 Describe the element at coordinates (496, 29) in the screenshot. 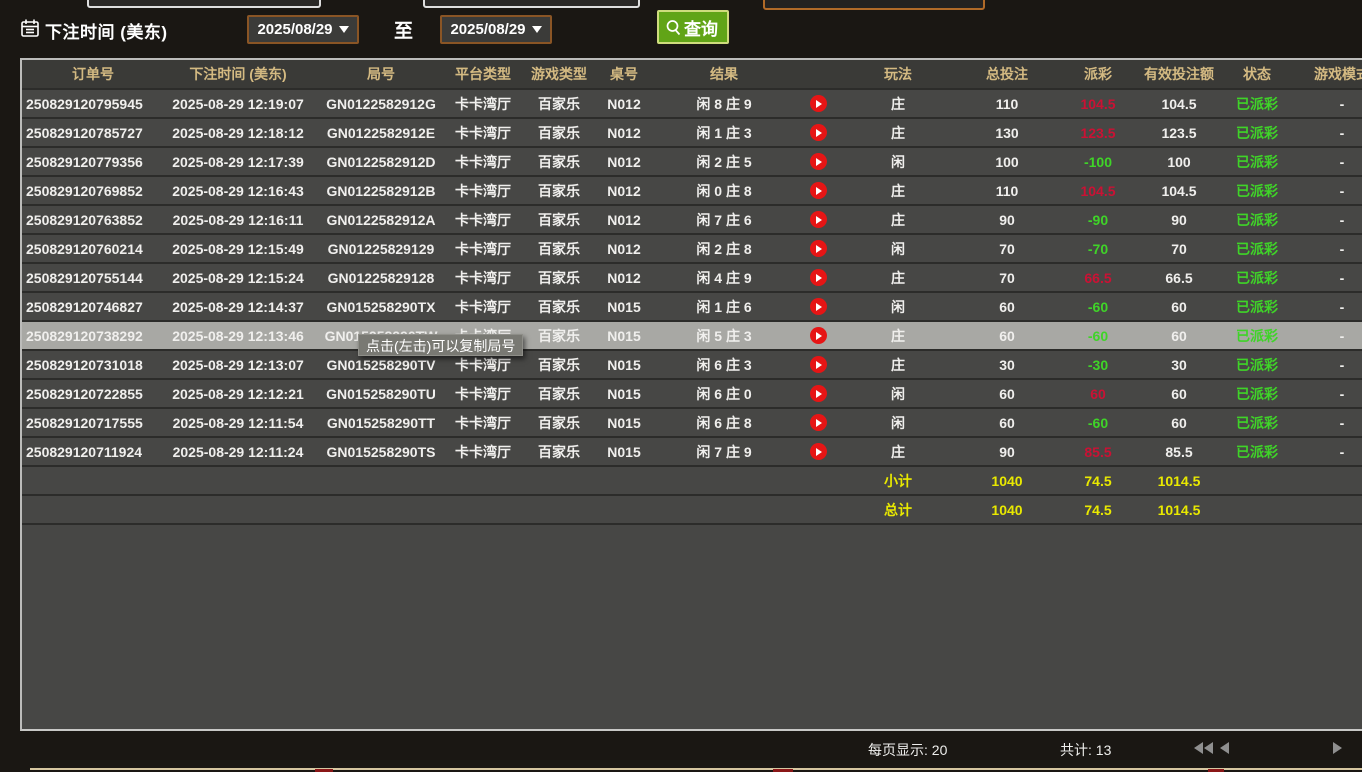

I see `date-to-picker: 2025/08/29` at that location.